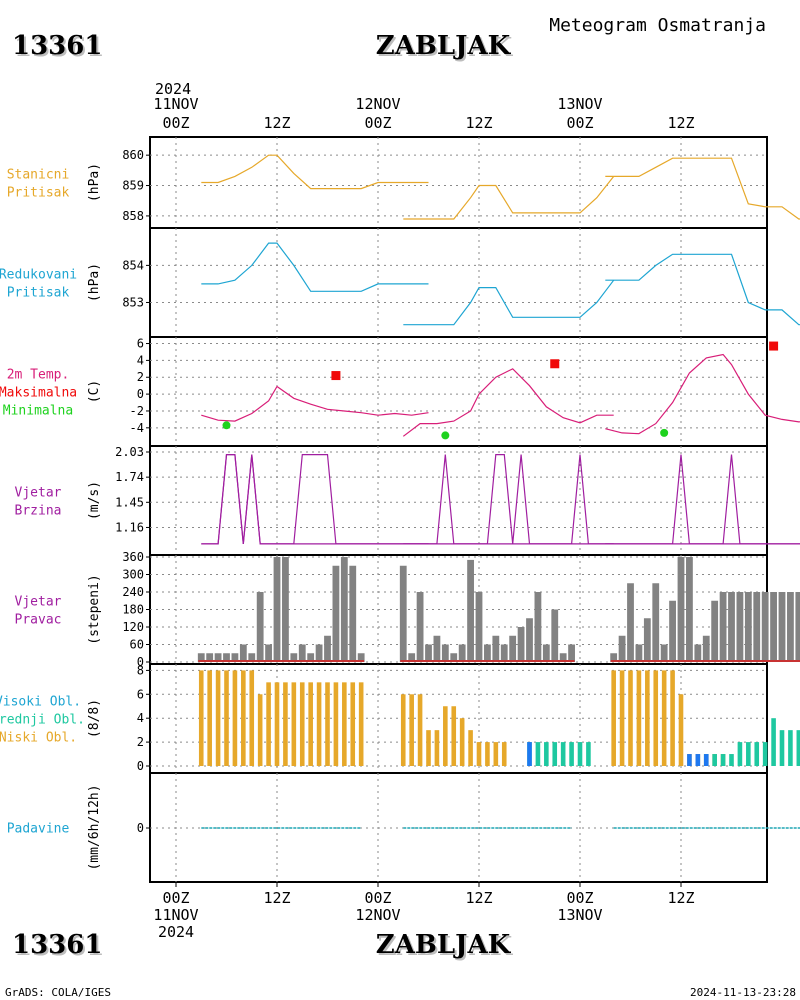  Describe the element at coordinates (444, 46) in the screenshot. I see `station-name-top: ZABLJAK` at that location.